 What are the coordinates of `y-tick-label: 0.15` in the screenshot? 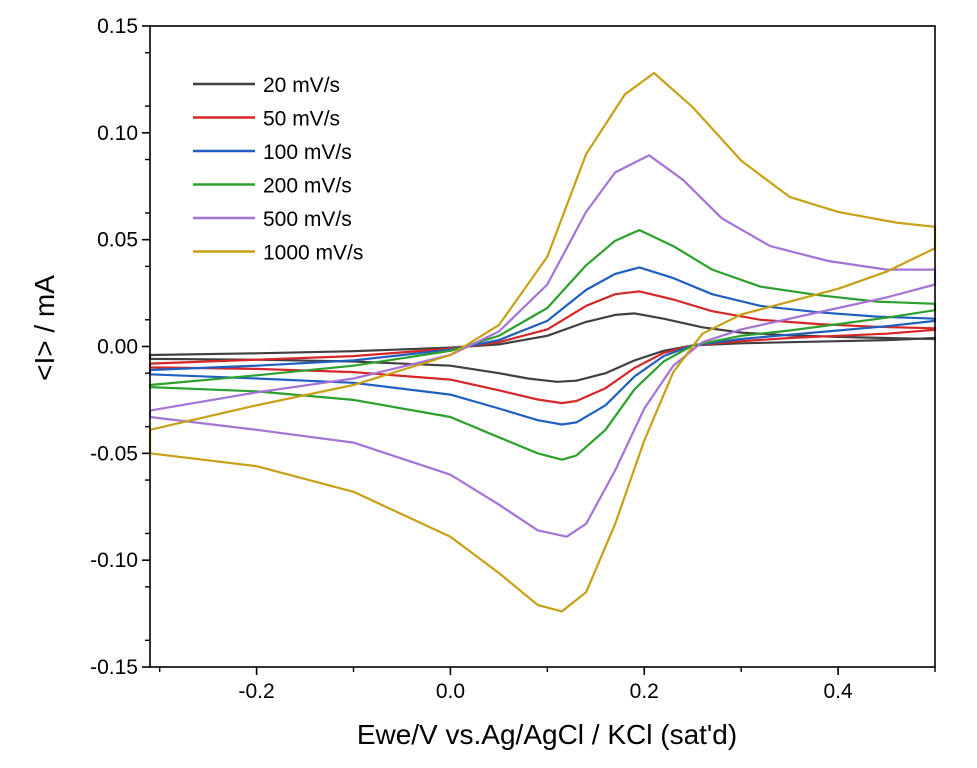 It's located at (117, 26).